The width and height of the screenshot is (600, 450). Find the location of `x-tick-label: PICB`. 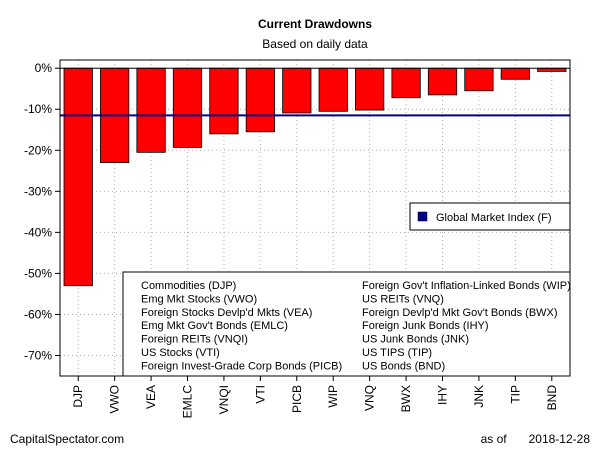

x-tick-label: PICB is located at coordinates (297, 399).